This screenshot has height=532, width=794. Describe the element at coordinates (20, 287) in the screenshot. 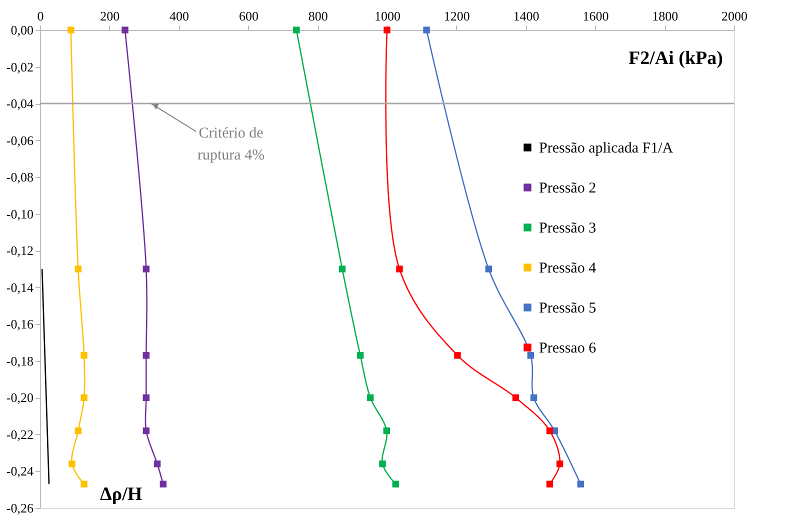

I see `y-tick-label: -0,14` at that location.